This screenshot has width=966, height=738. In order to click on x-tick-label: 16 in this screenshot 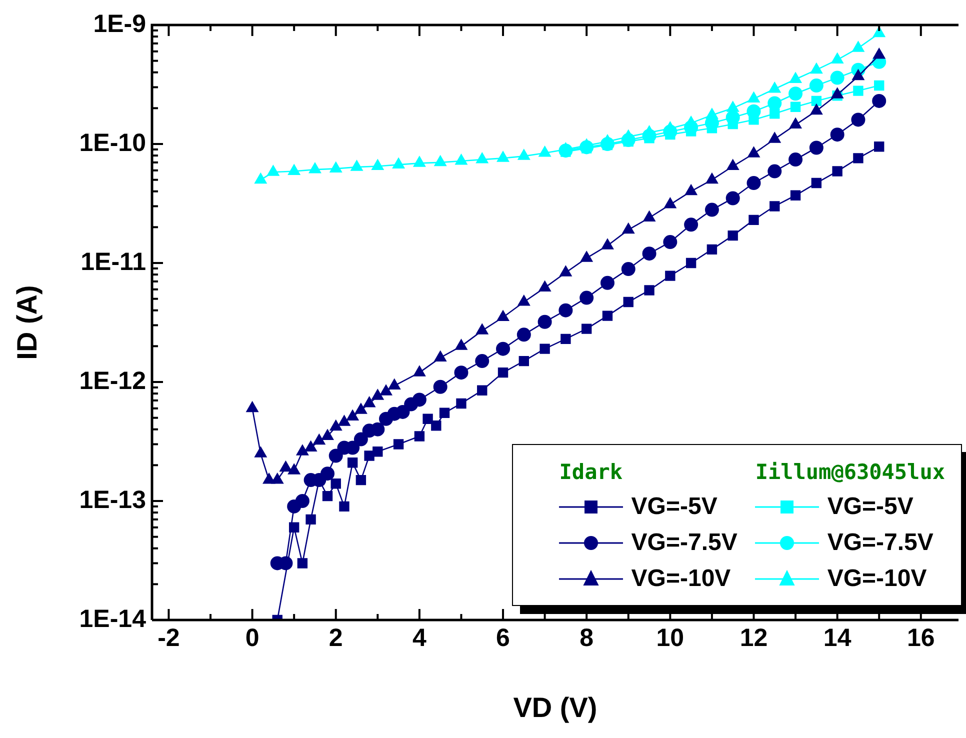, I will do `click(920, 638)`.